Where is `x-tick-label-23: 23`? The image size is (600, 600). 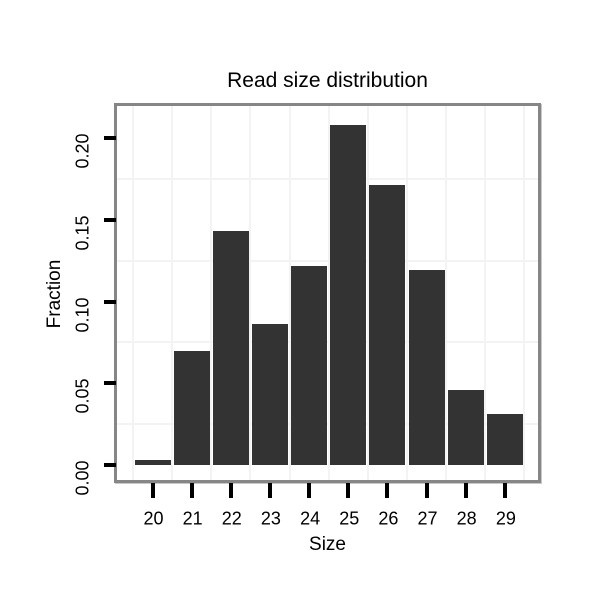 x-tick-label-23: 23 is located at coordinates (270, 518).